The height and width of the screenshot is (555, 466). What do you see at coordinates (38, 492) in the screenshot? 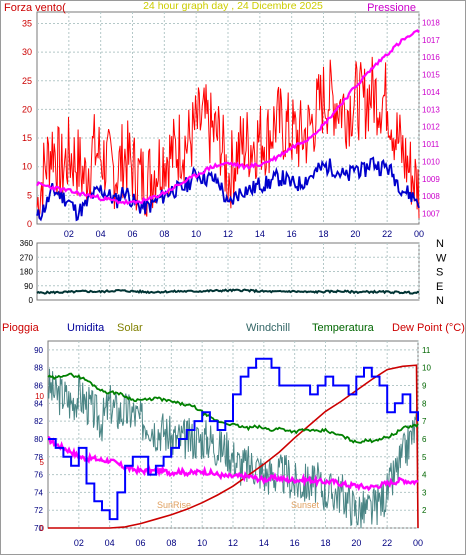
I see `humidity-y-tick-label: 74` at bounding box center [38, 492].